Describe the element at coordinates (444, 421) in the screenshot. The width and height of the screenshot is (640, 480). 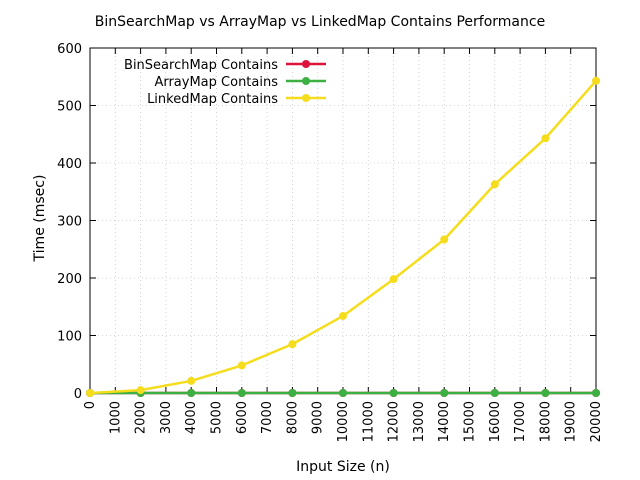
I see `x-tick-label: 14000` at that location.